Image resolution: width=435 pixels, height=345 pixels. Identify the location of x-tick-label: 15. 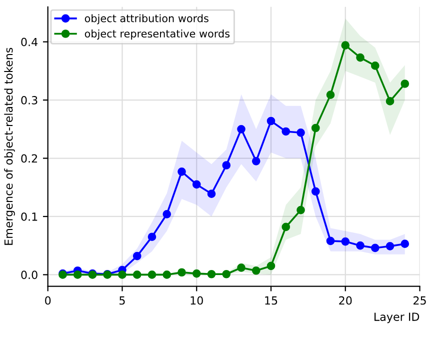
(271, 300).